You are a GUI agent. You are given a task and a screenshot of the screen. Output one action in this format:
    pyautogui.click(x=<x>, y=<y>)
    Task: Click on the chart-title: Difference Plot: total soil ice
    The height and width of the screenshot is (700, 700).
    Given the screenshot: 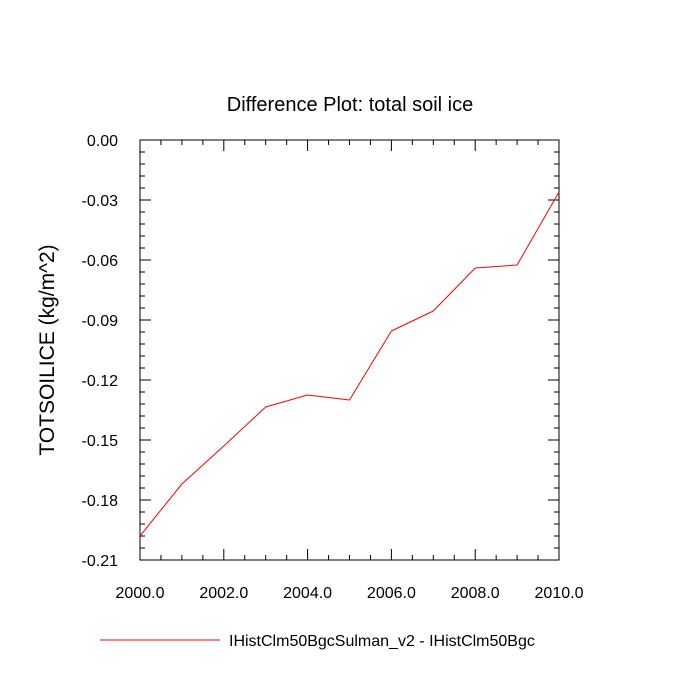 What is the action you would take?
    pyautogui.click(x=350, y=105)
    